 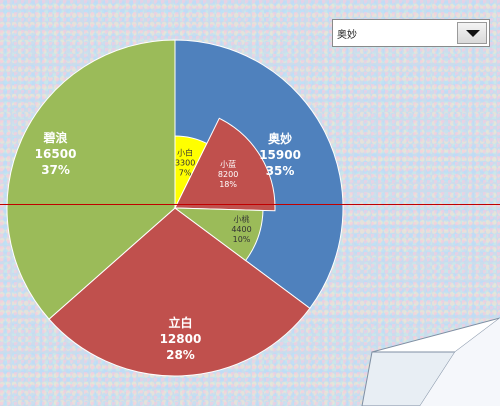 I want to click on dropdown-selected-value: 奥妙, so click(x=347, y=35).